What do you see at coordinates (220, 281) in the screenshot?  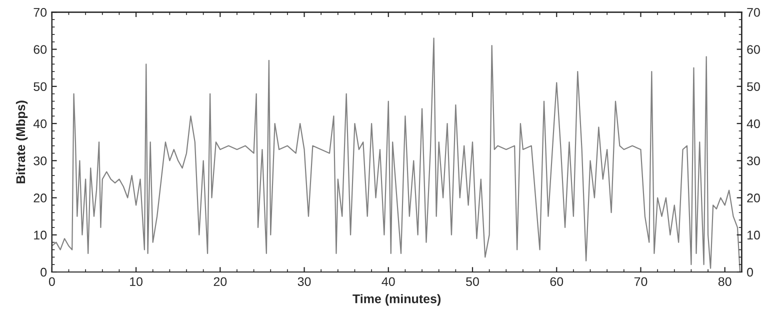 I see `x-tick-label: 20` at bounding box center [220, 281].